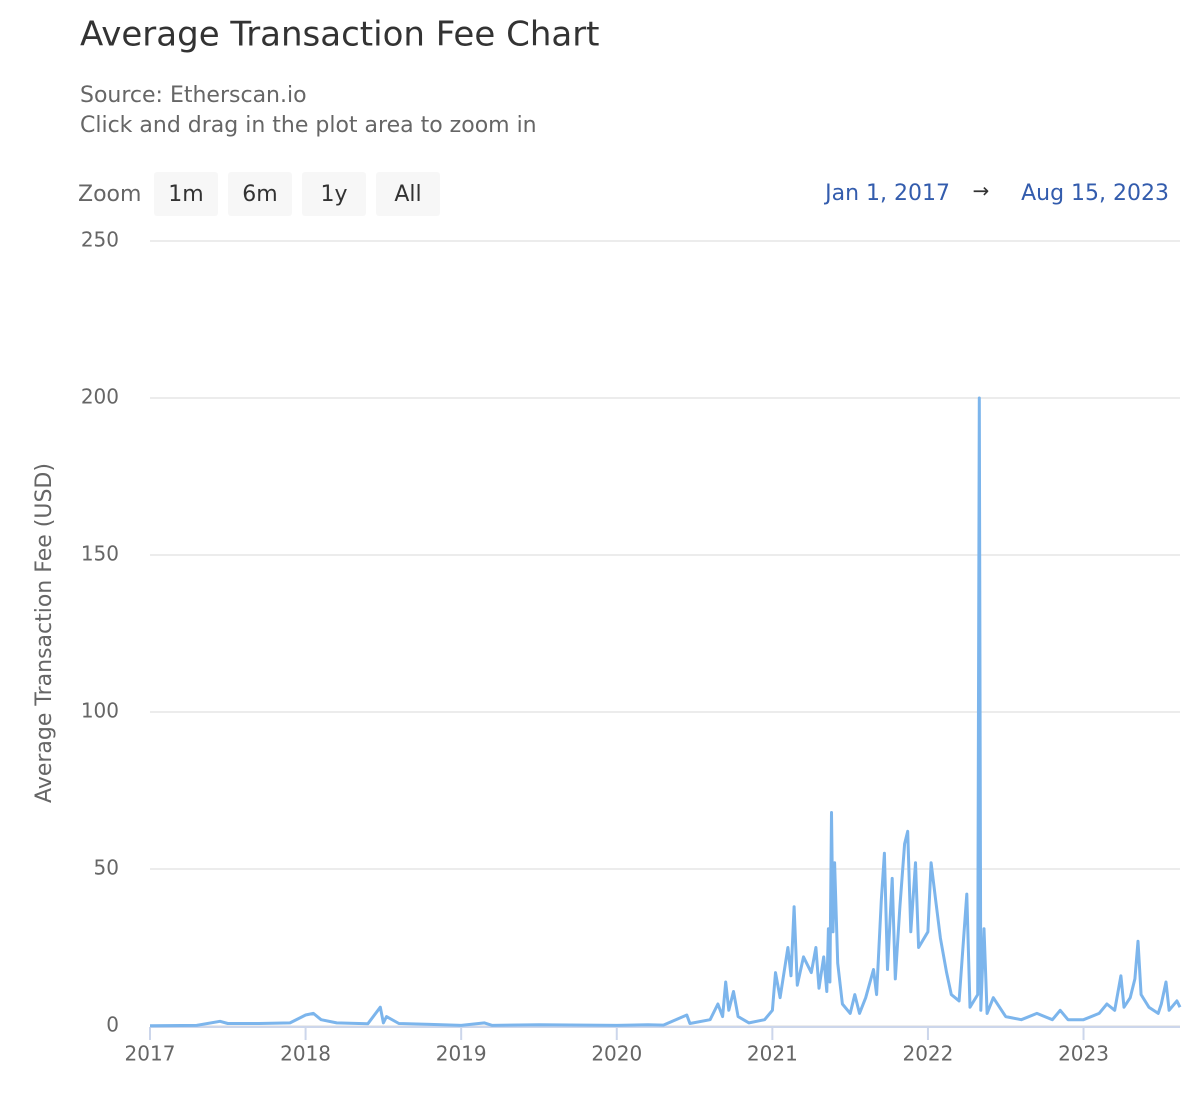 The image size is (1200, 1100). Describe the element at coordinates (1095, 193) in the screenshot. I see `range-to: Aug 15, 2023` at that location.